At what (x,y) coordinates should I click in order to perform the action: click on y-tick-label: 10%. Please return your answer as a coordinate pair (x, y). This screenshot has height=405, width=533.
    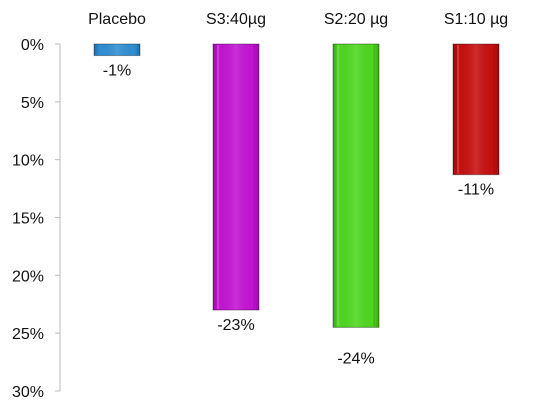
    Looking at the image, I should click on (28, 161).